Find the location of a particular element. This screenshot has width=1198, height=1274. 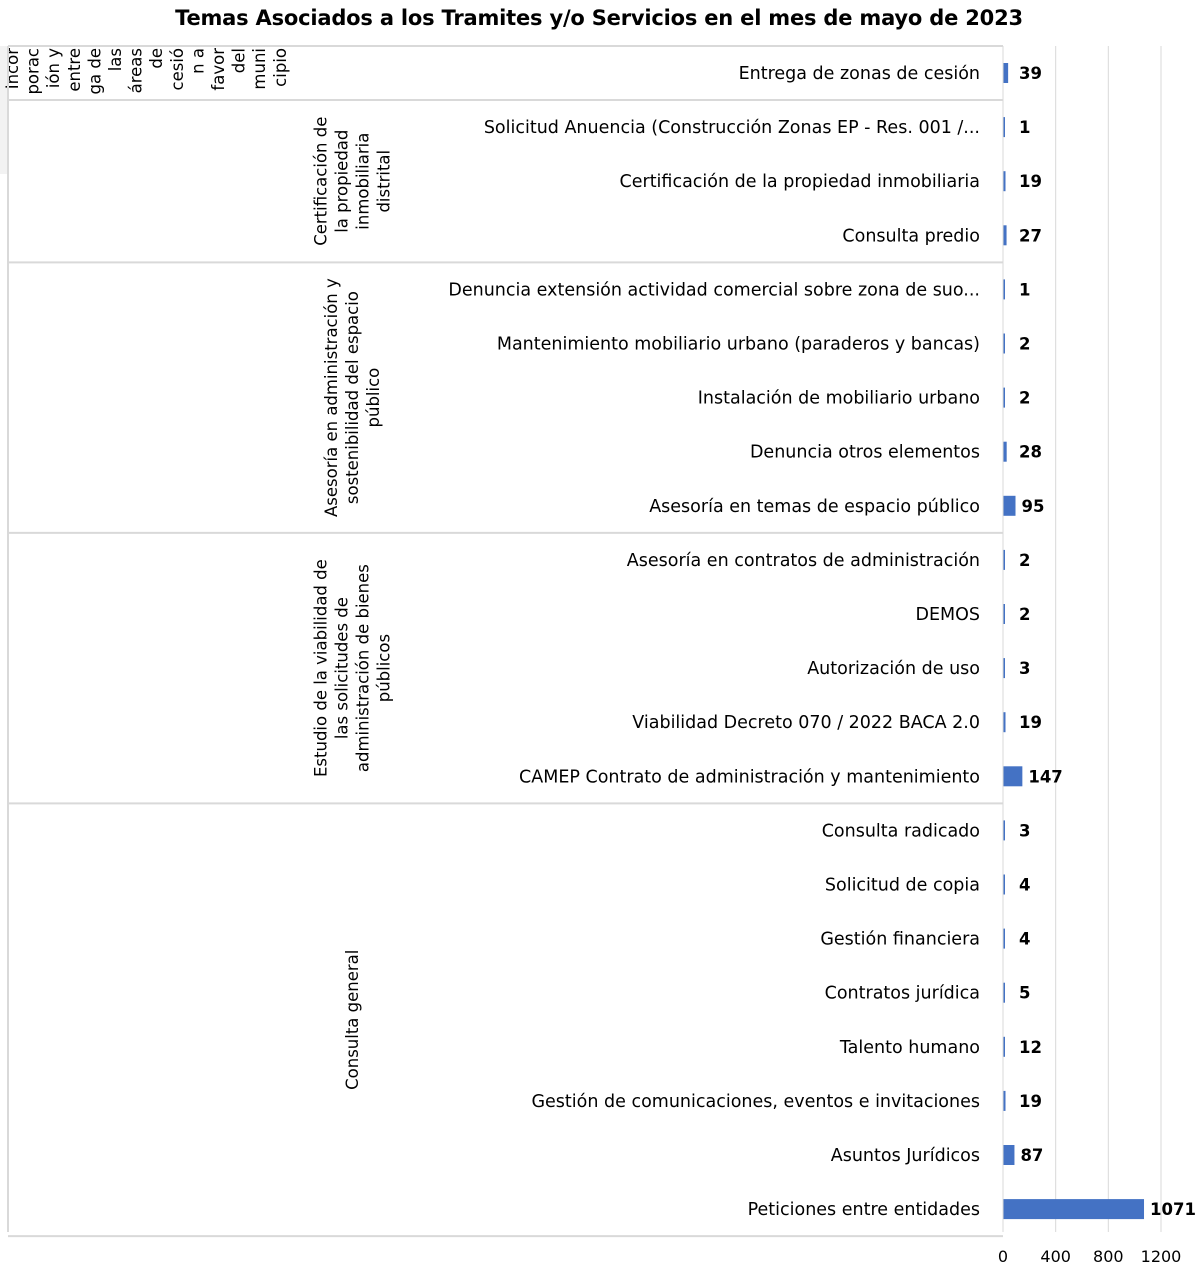

value-label: 5 is located at coordinates (1024, 993).